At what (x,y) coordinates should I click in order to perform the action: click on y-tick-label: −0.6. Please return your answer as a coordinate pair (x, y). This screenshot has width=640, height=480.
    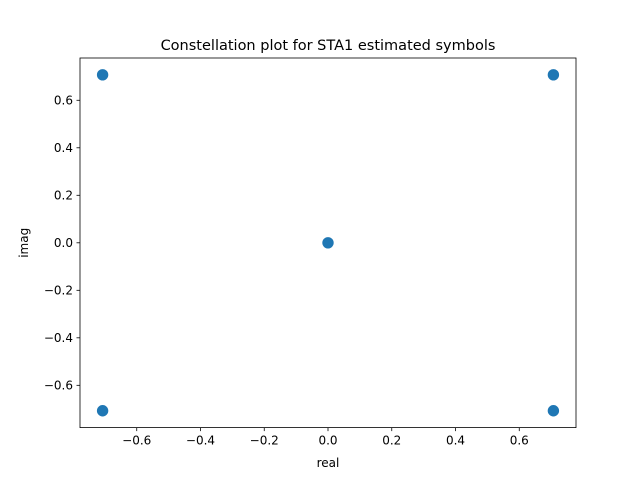
    Looking at the image, I should click on (58, 386).